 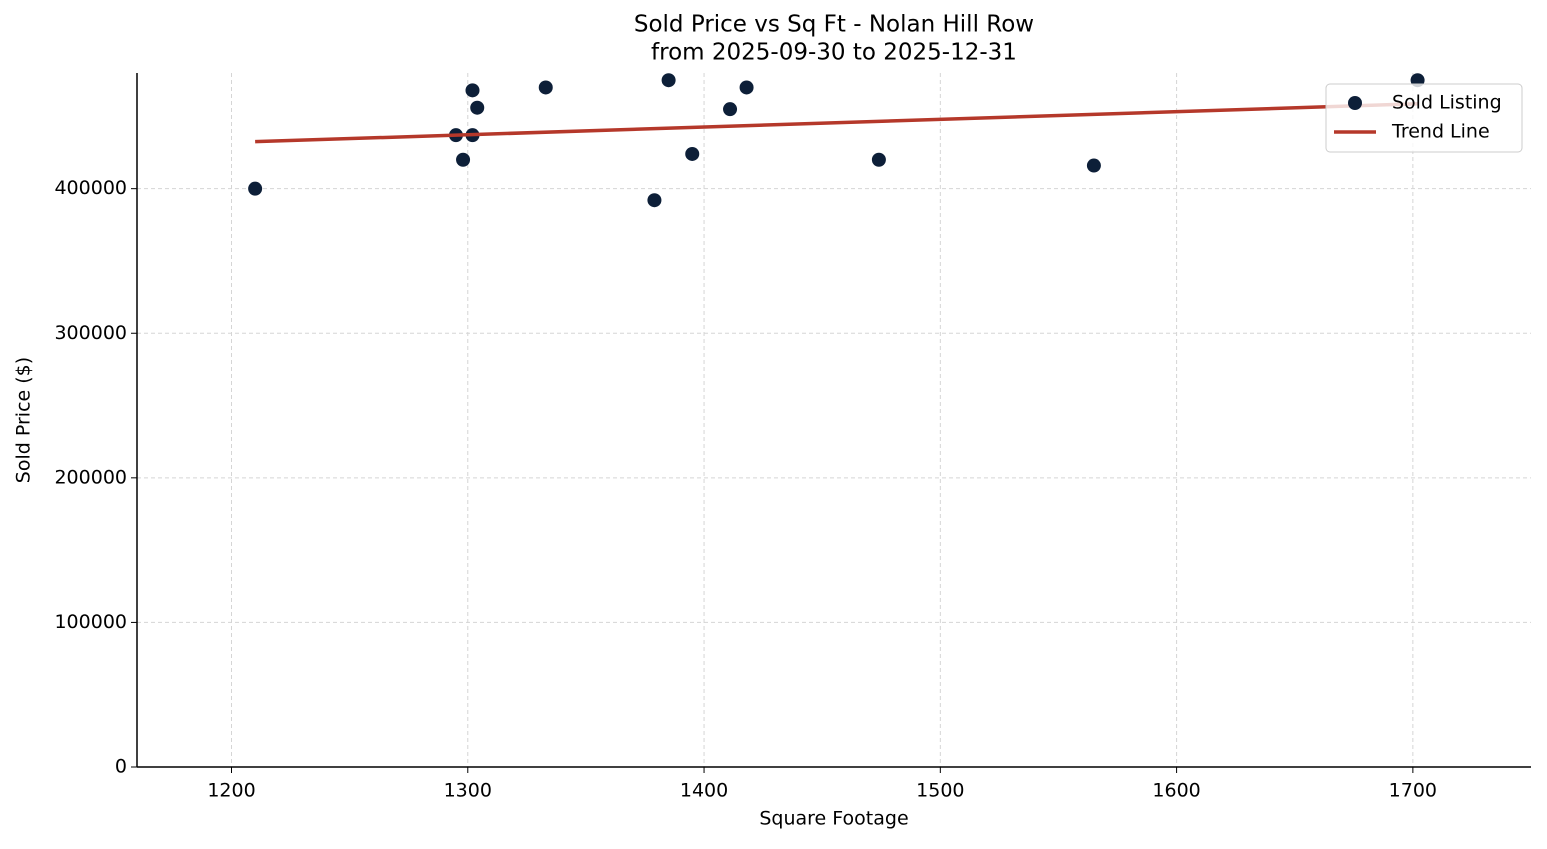 I want to click on y-tick-label: 0, so click(x=121, y=767).